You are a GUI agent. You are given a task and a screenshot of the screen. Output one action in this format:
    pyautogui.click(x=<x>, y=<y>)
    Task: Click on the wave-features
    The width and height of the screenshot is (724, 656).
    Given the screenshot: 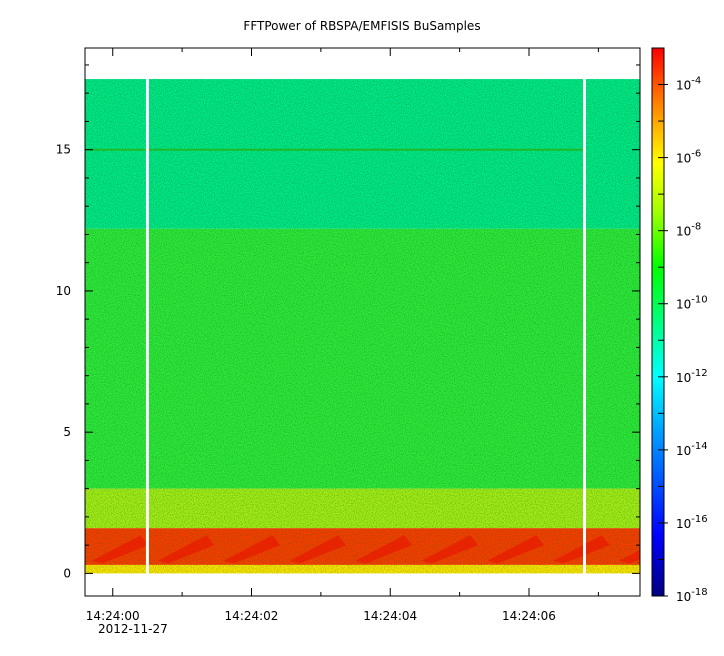 What is the action you would take?
    pyautogui.click(x=365, y=549)
    